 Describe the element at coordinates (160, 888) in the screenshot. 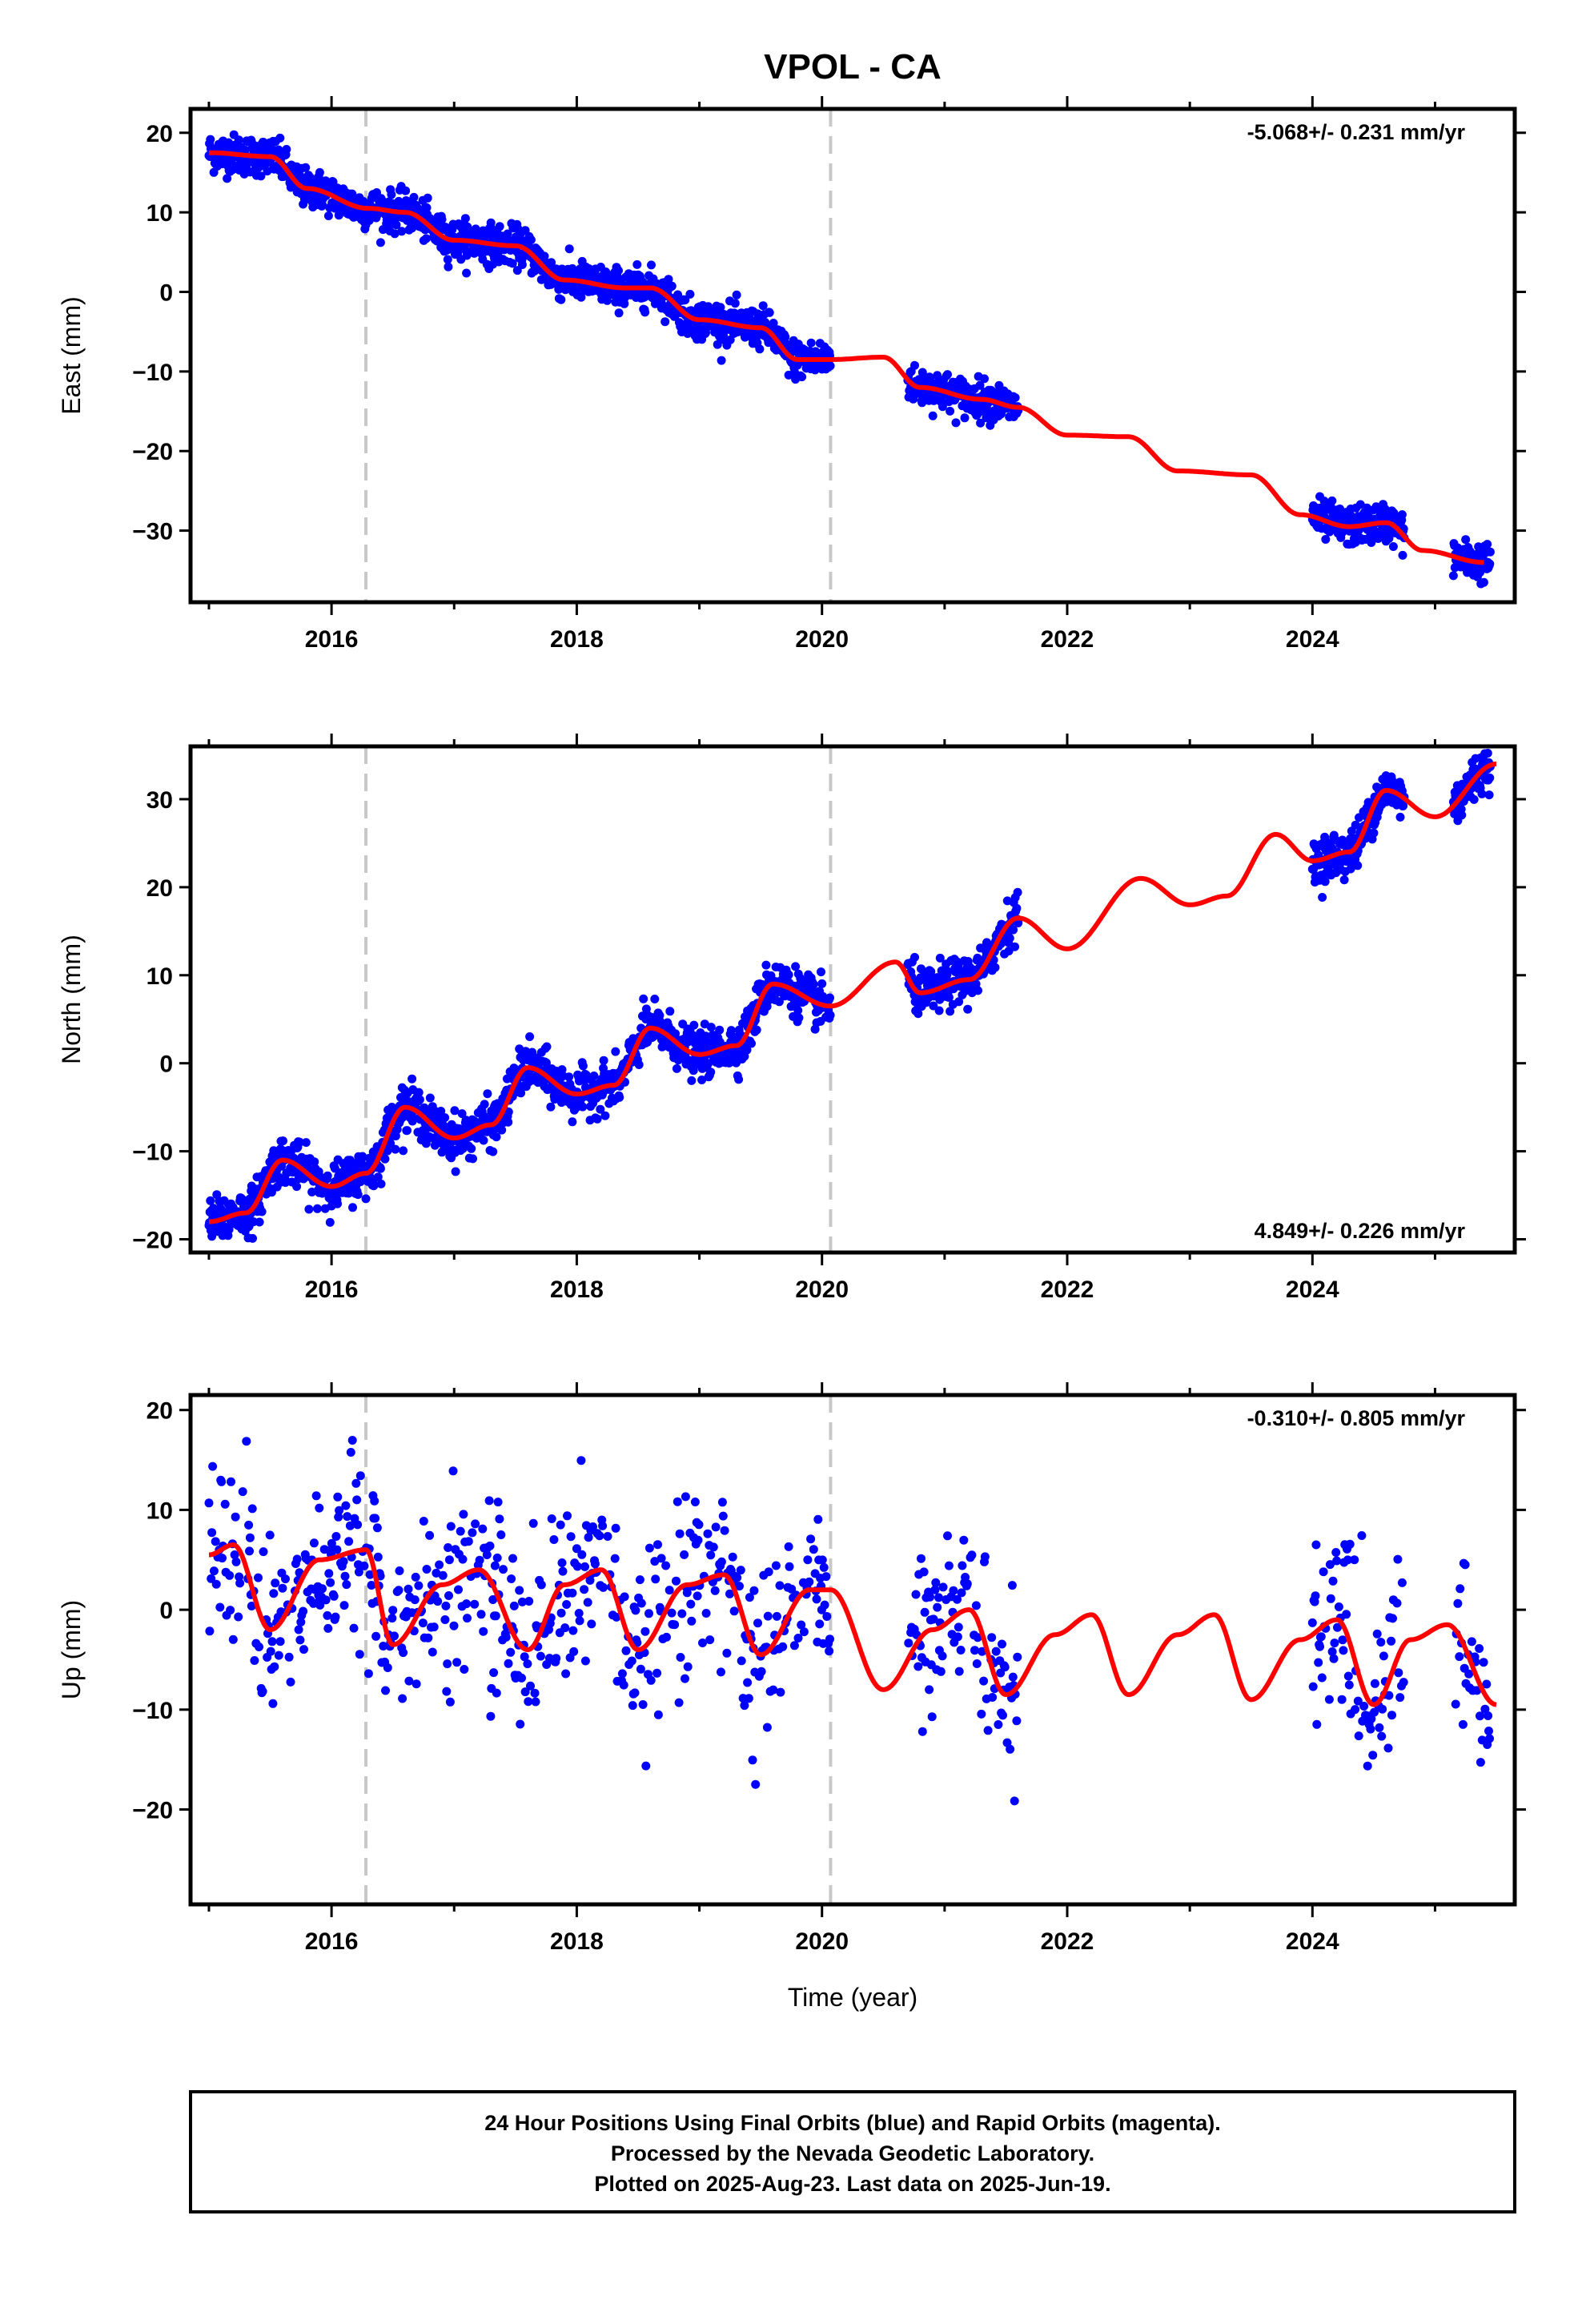

I see `north-y-tick-label: 20` at that location.